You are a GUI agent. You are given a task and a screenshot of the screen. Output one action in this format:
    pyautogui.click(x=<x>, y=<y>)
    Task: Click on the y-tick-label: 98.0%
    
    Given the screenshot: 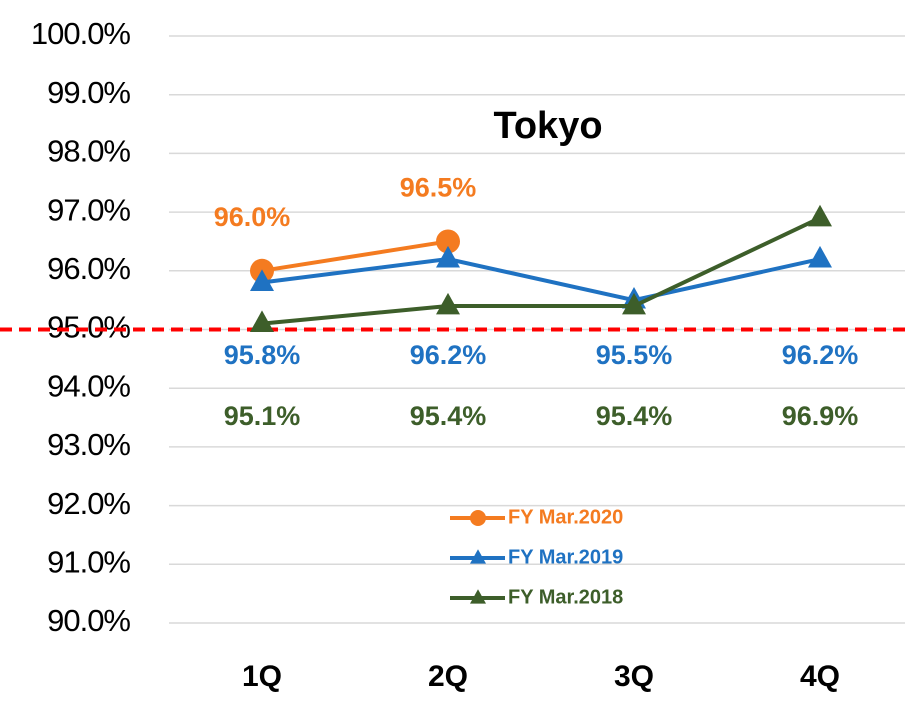 What is the action you would take?
    pyautogui.click(x=88, y=151)
    